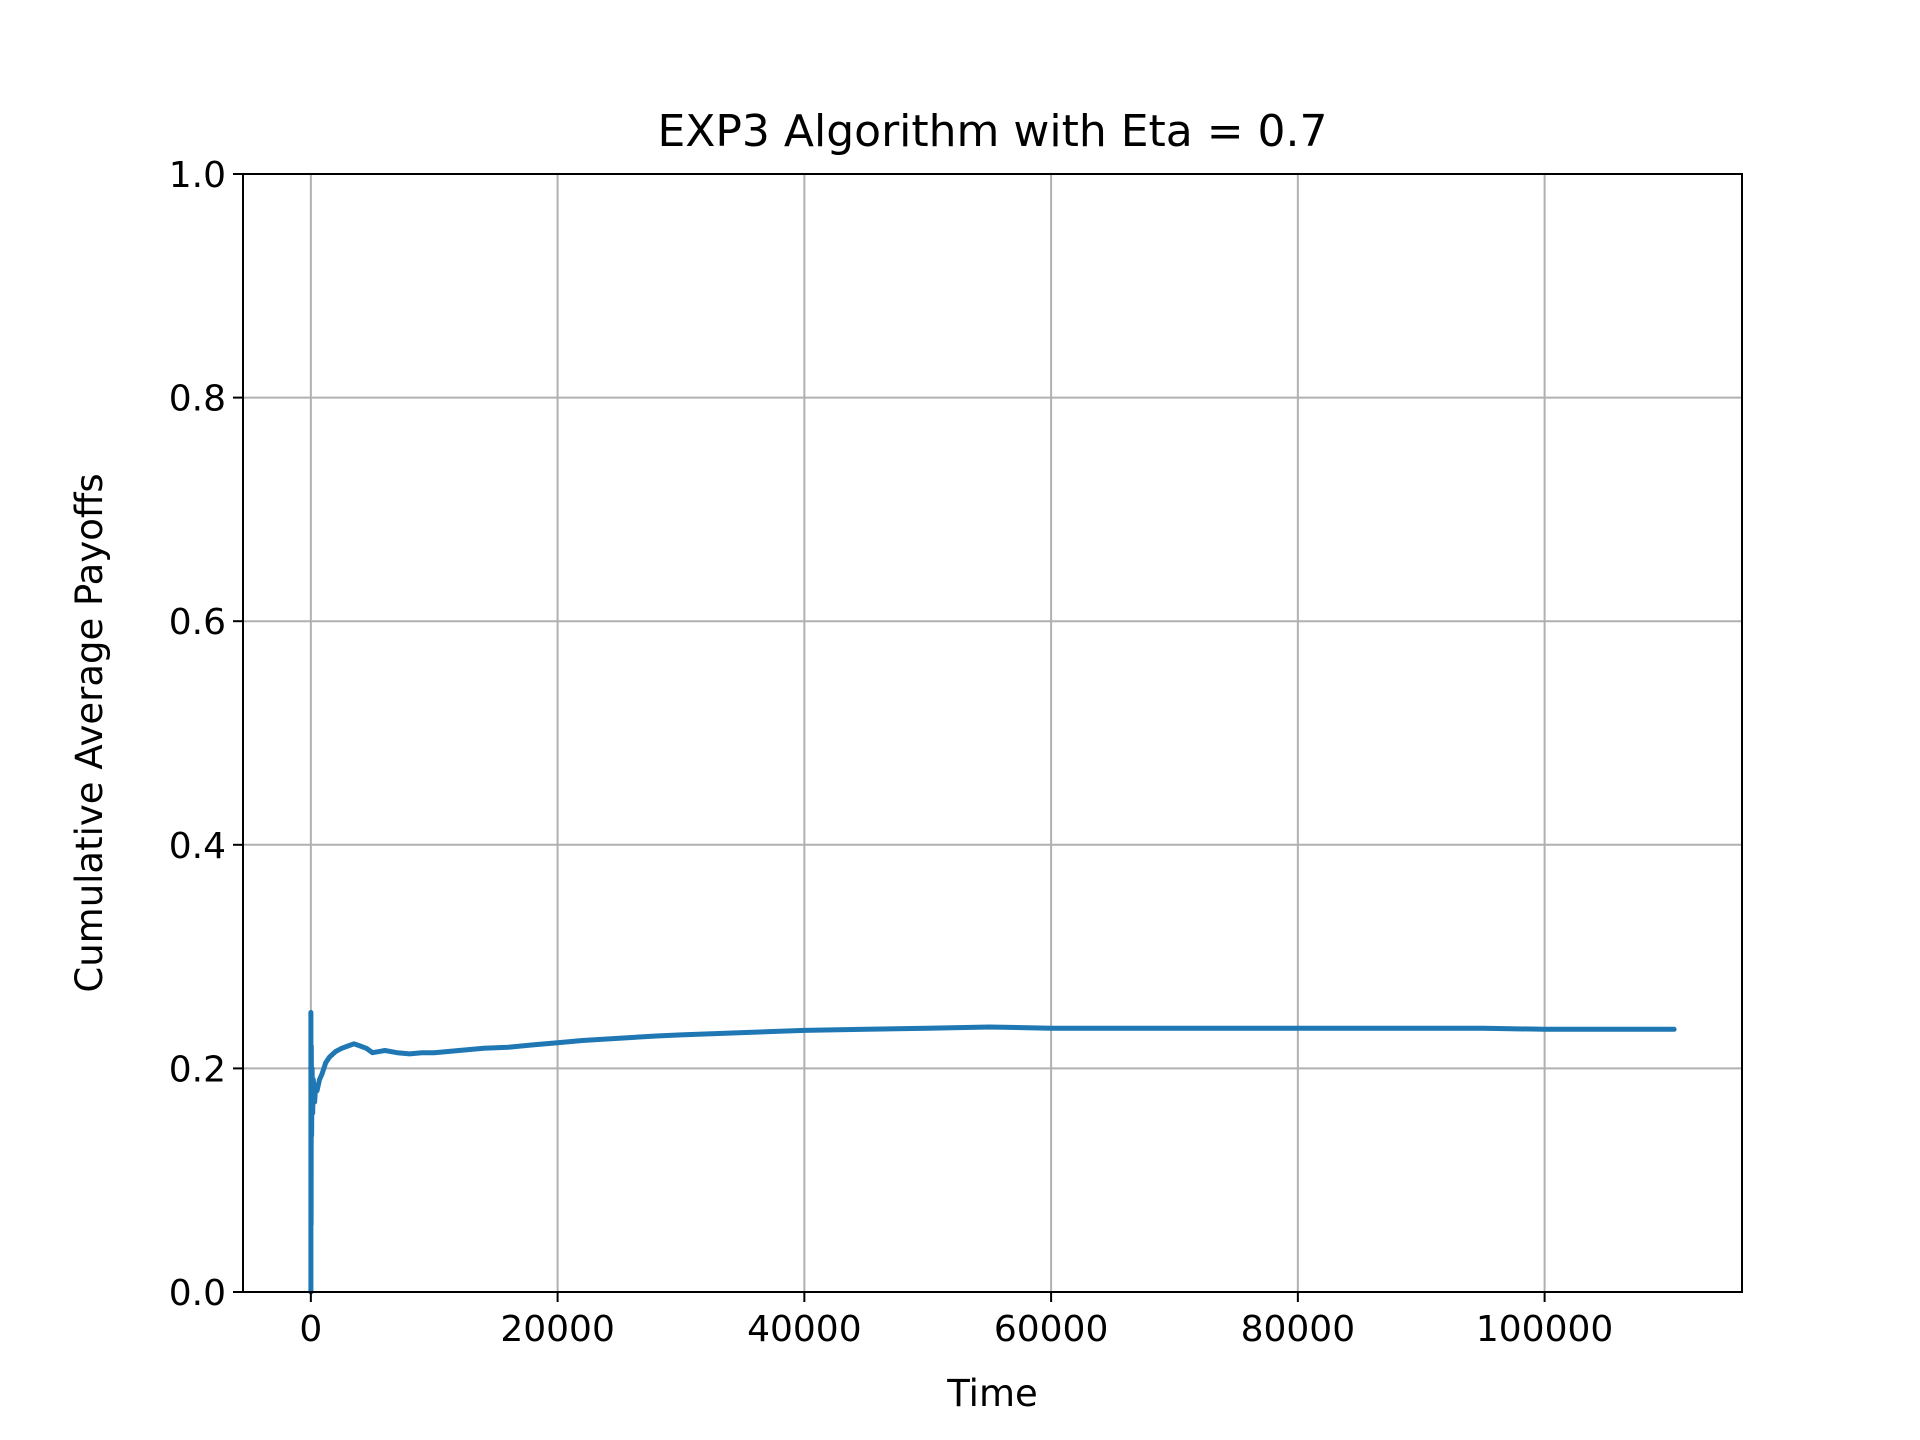 The image size is (1920, 1440). I want to click on y-tick-label: 1.0, so click(197, 175).